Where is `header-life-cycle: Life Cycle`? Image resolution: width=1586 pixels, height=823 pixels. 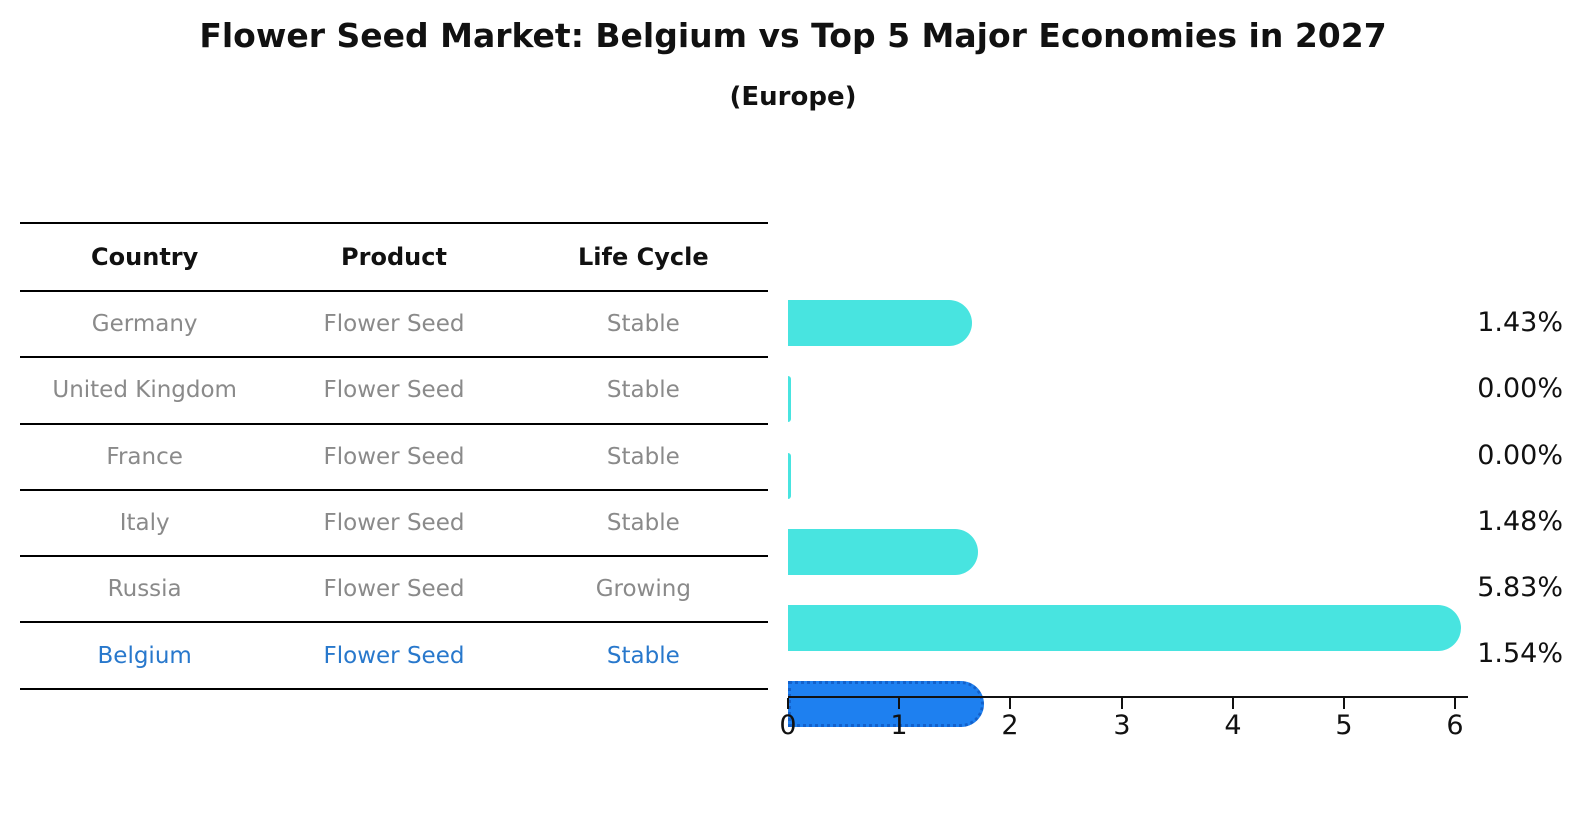
header-life-cycle: Life Cycle is located at coordinates (643, 257).